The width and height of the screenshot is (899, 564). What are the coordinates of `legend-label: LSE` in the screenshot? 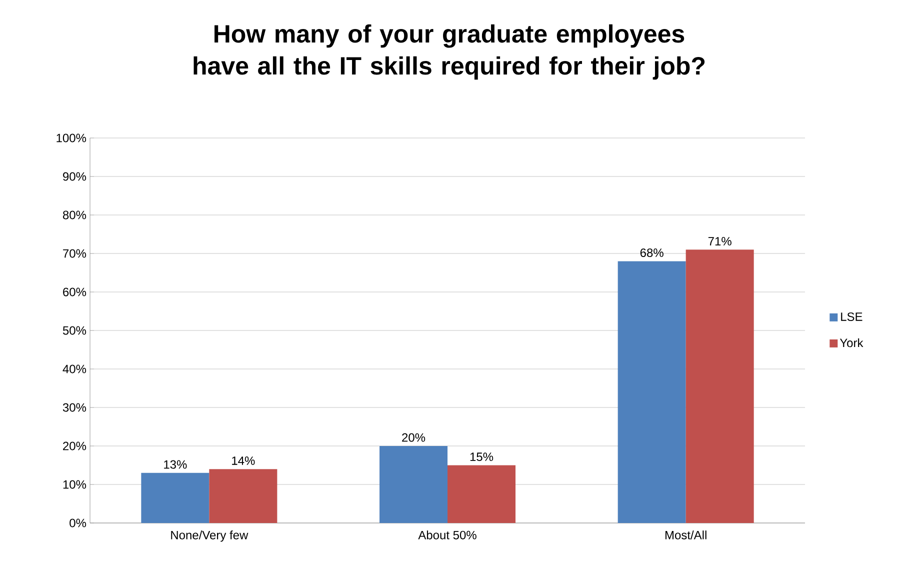 It's located at (851, 316).